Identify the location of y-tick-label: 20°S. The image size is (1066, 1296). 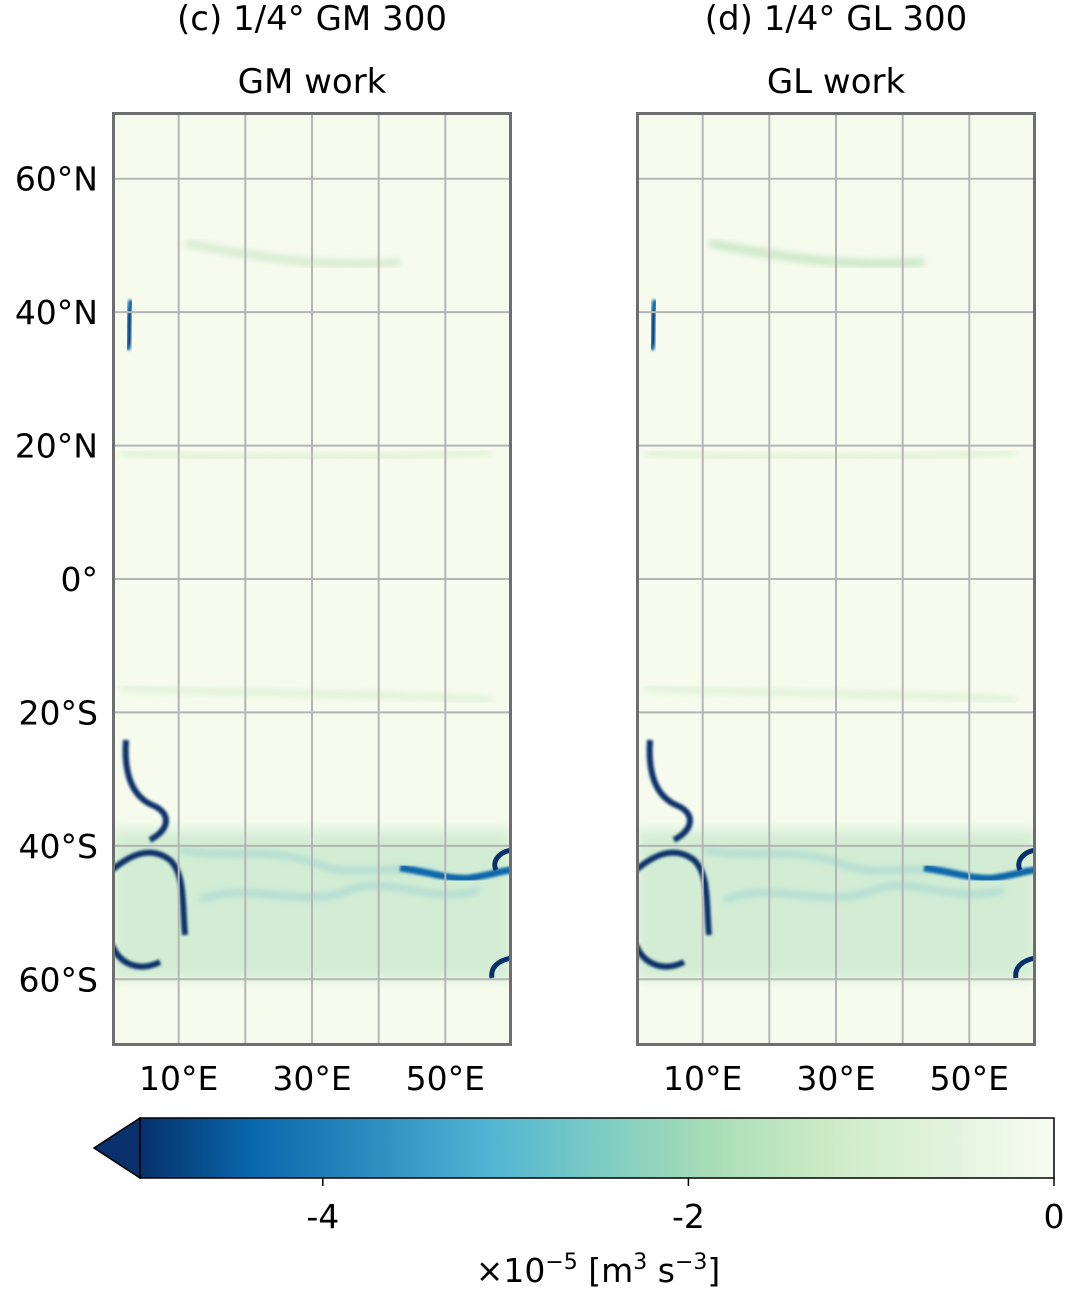
(58, 712).